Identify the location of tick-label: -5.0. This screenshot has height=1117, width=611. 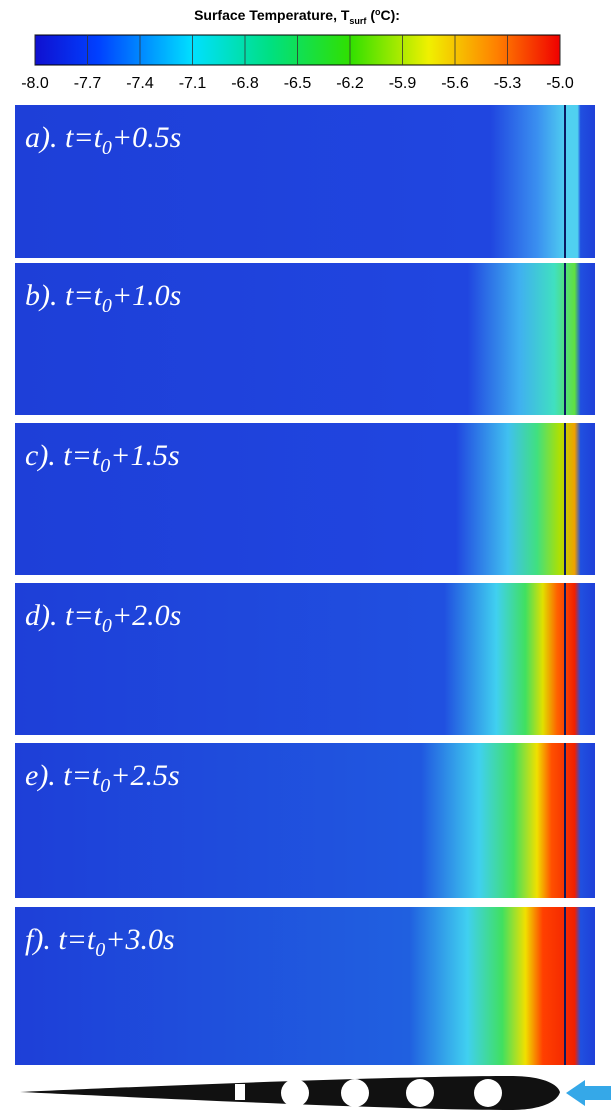
(560, 83).